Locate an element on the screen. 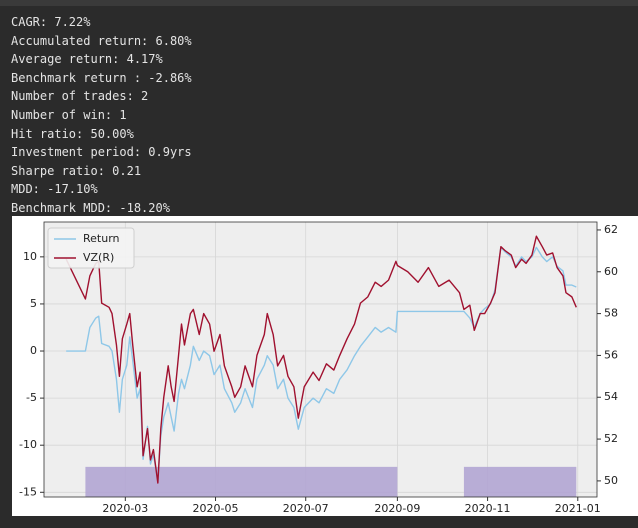 The height and width of the screenshot is (528, 638). stat-line: Number of trades: 2 is located at coordinates (80, 96).